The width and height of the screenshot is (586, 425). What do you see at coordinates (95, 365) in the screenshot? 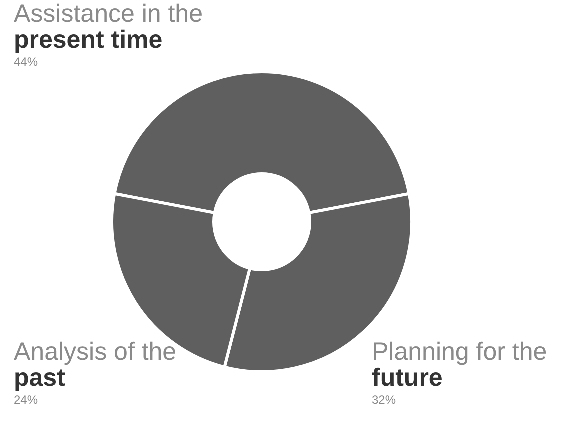
I see `slice-label: Analysis of the past` at bounding box center [95, 365].